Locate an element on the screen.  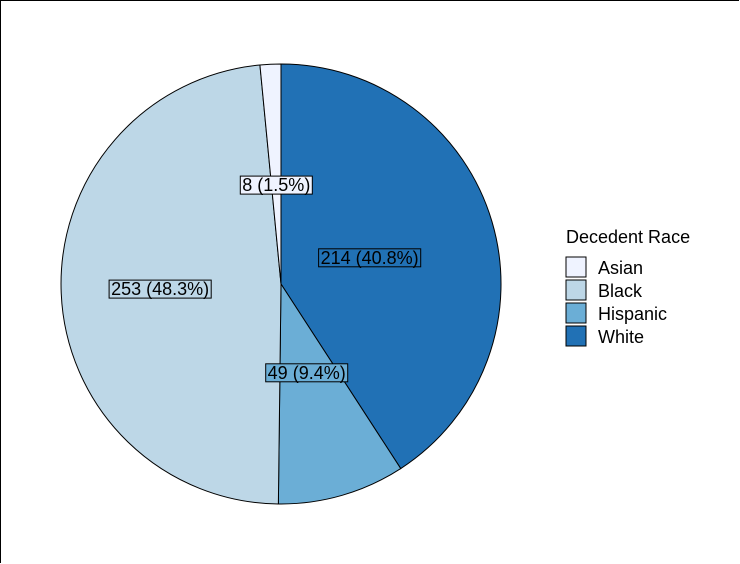
legend-item-hispanic: Hispanic is located at coordinates (616, 313).